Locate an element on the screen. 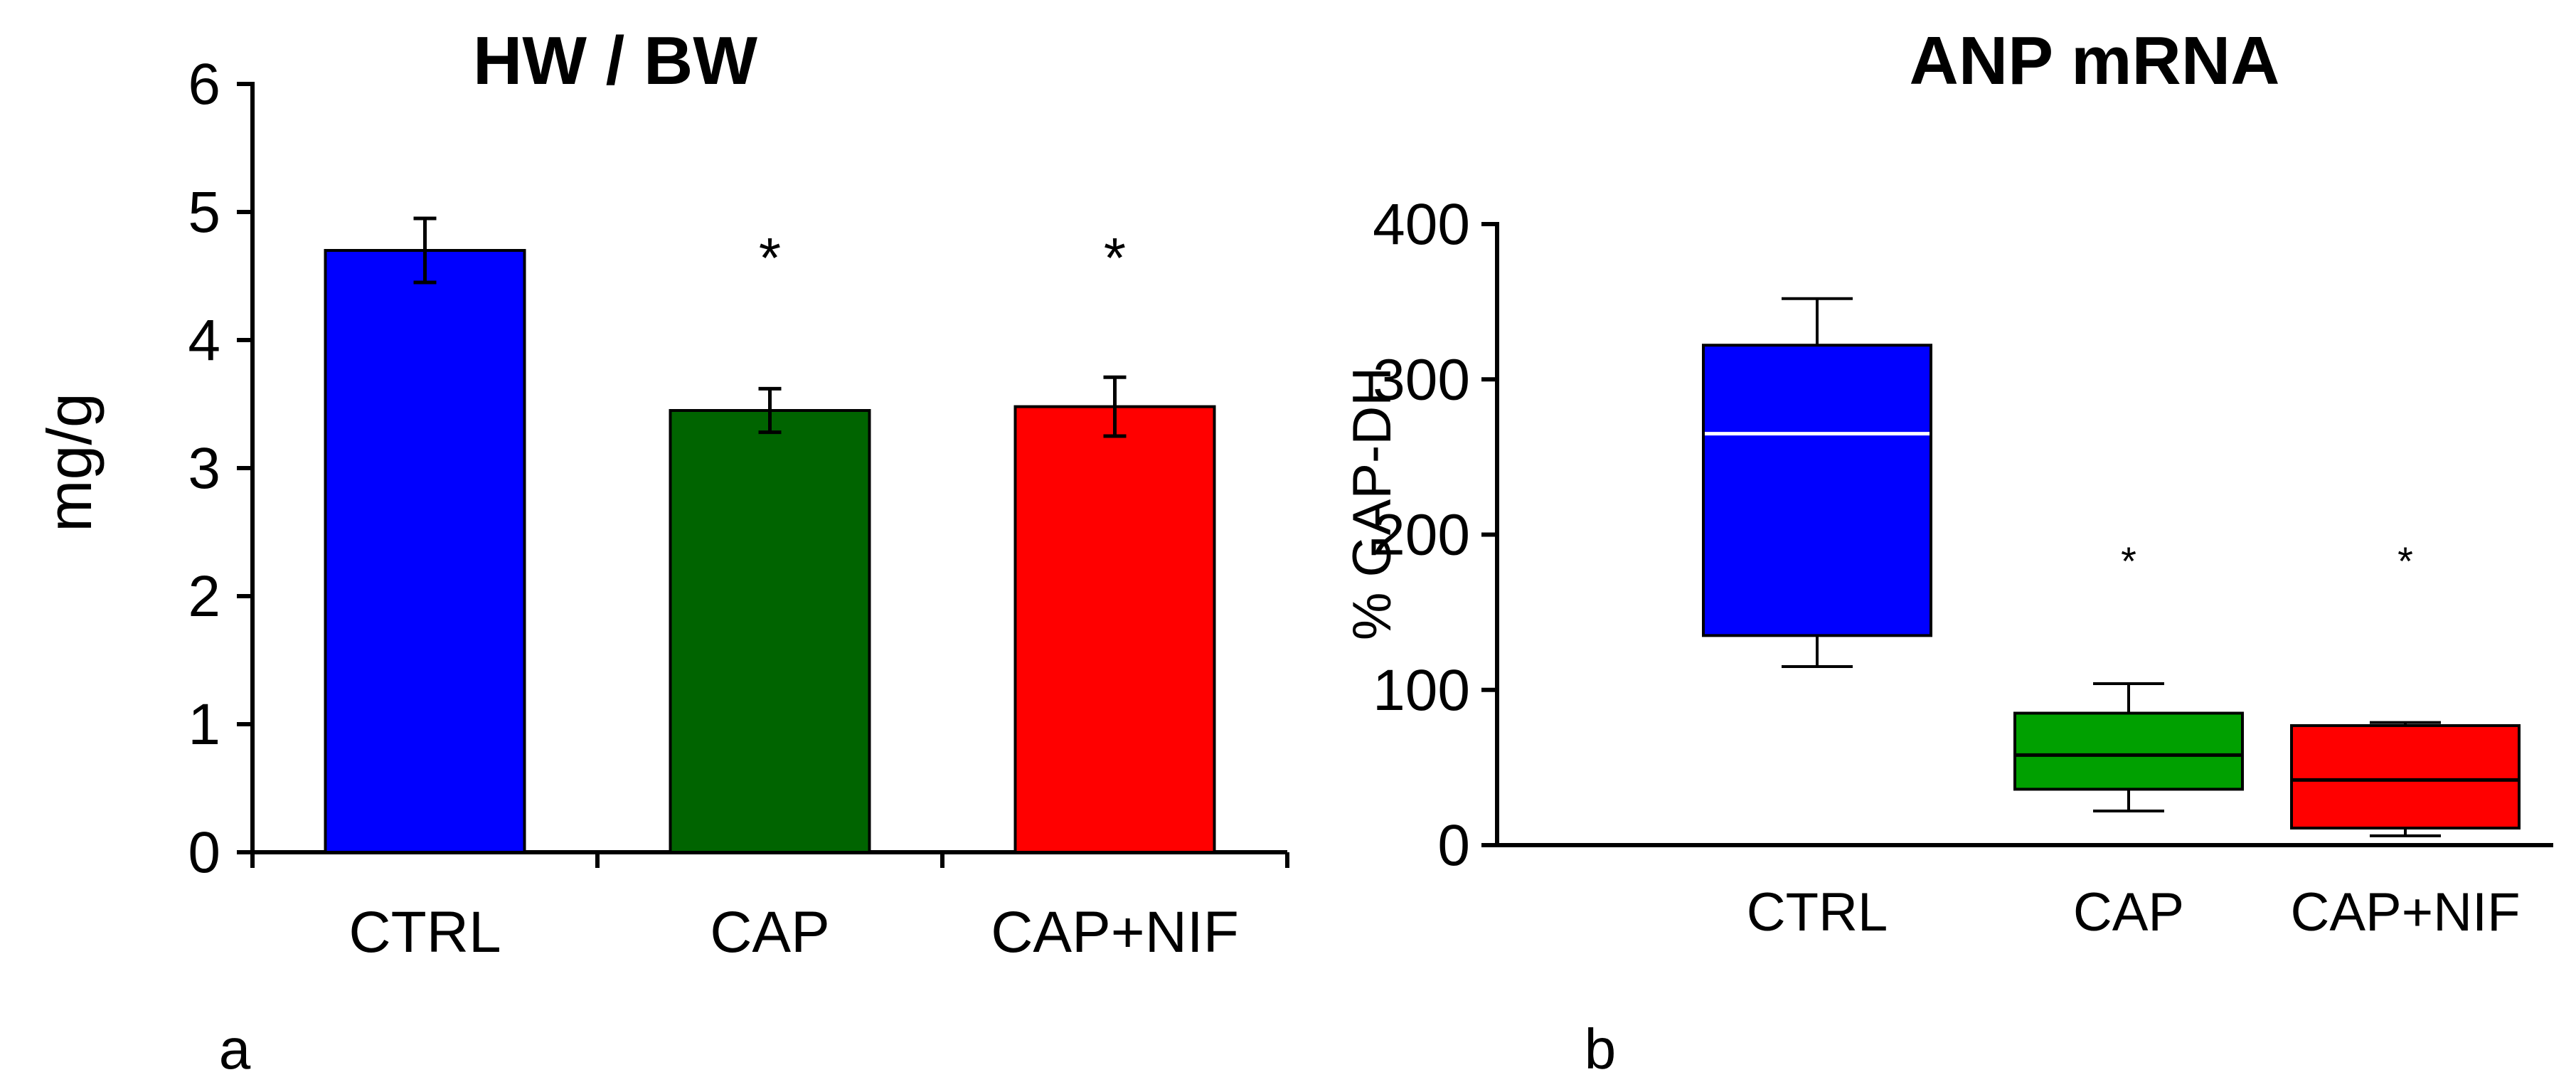 The height and width of the screenshot is (1092, 2576). panel-b-x-tick-label: CAP is located at coordinates (2128, 912).